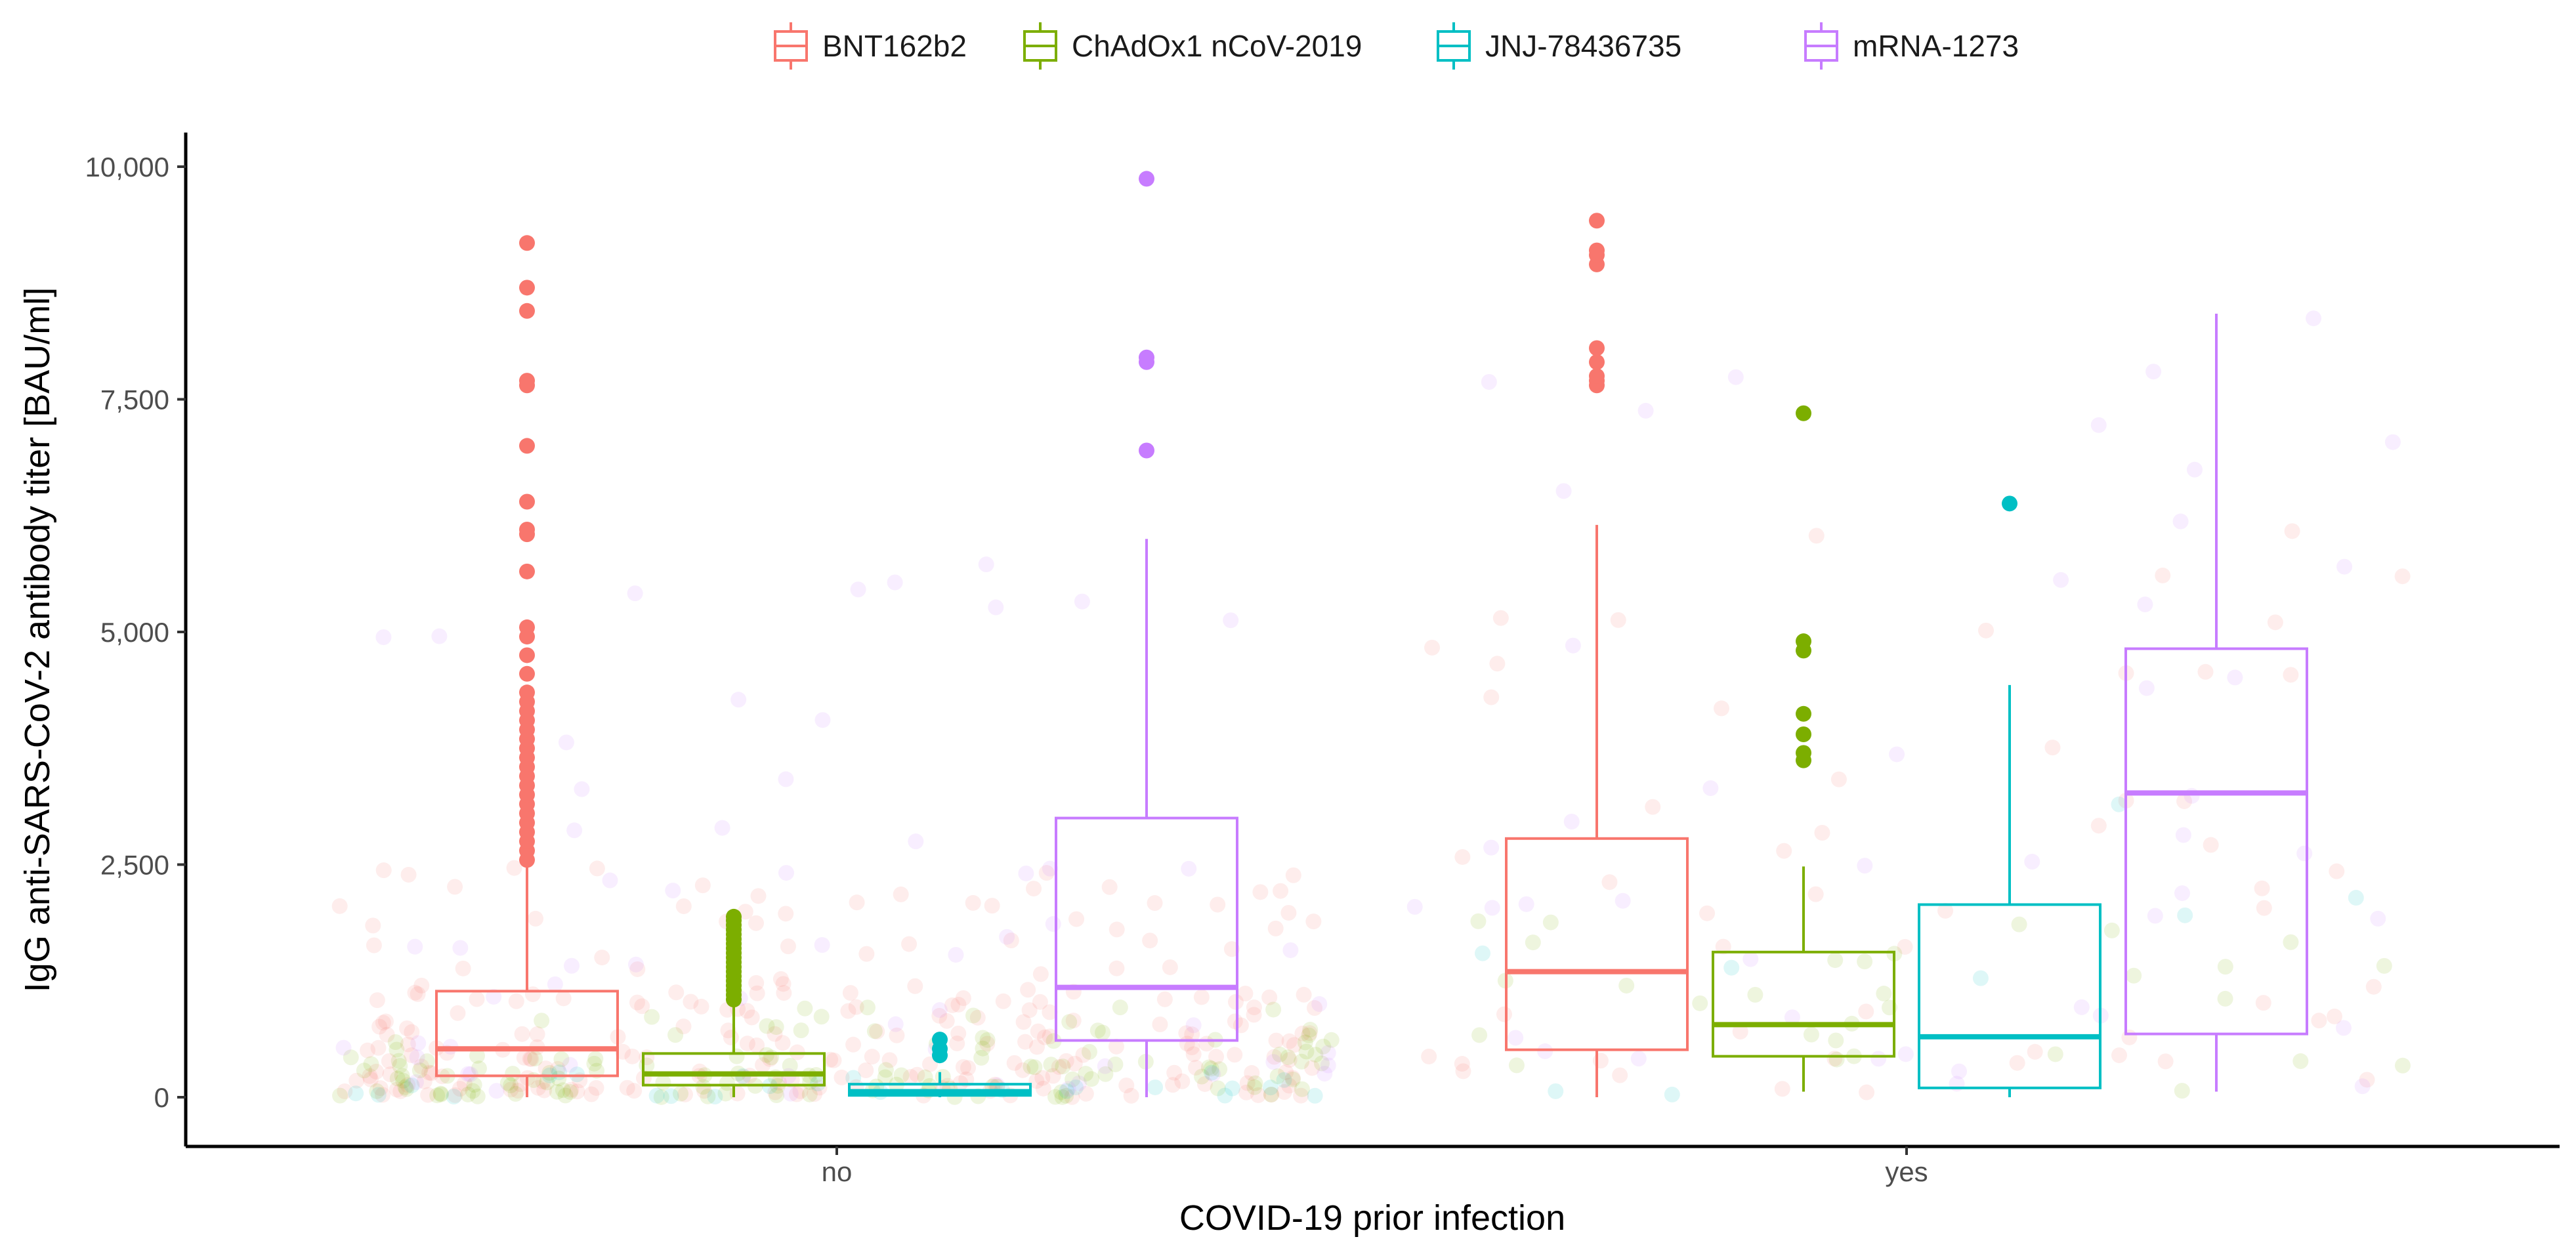  Describe the element at coordinates (1146, 929) in the screenshot. I see `iqr-box` at that location.